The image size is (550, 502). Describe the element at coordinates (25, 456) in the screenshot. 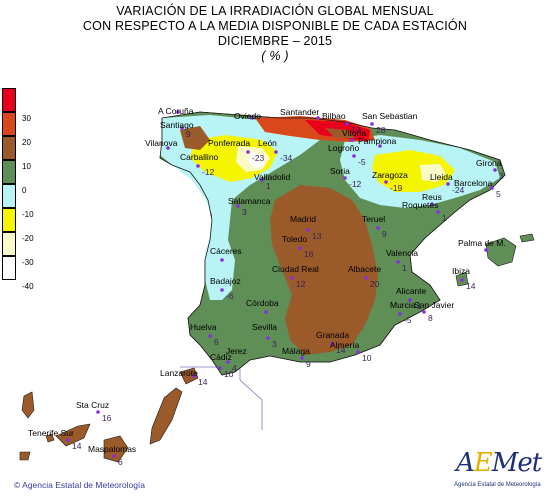

I see `island-el-hierro` at that location.